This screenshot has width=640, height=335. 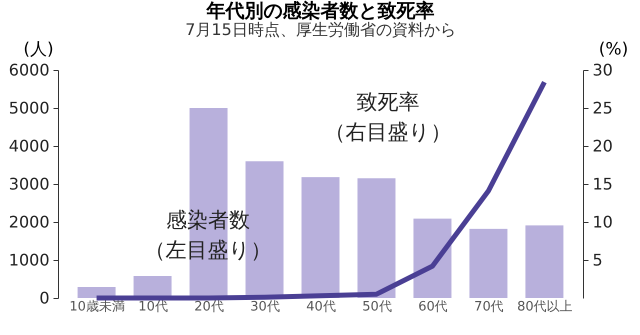 What do you see at coordinates (602, 146) in the screenshot?
I see `y2-tick-label: 20` at bounding box center [602, 146].